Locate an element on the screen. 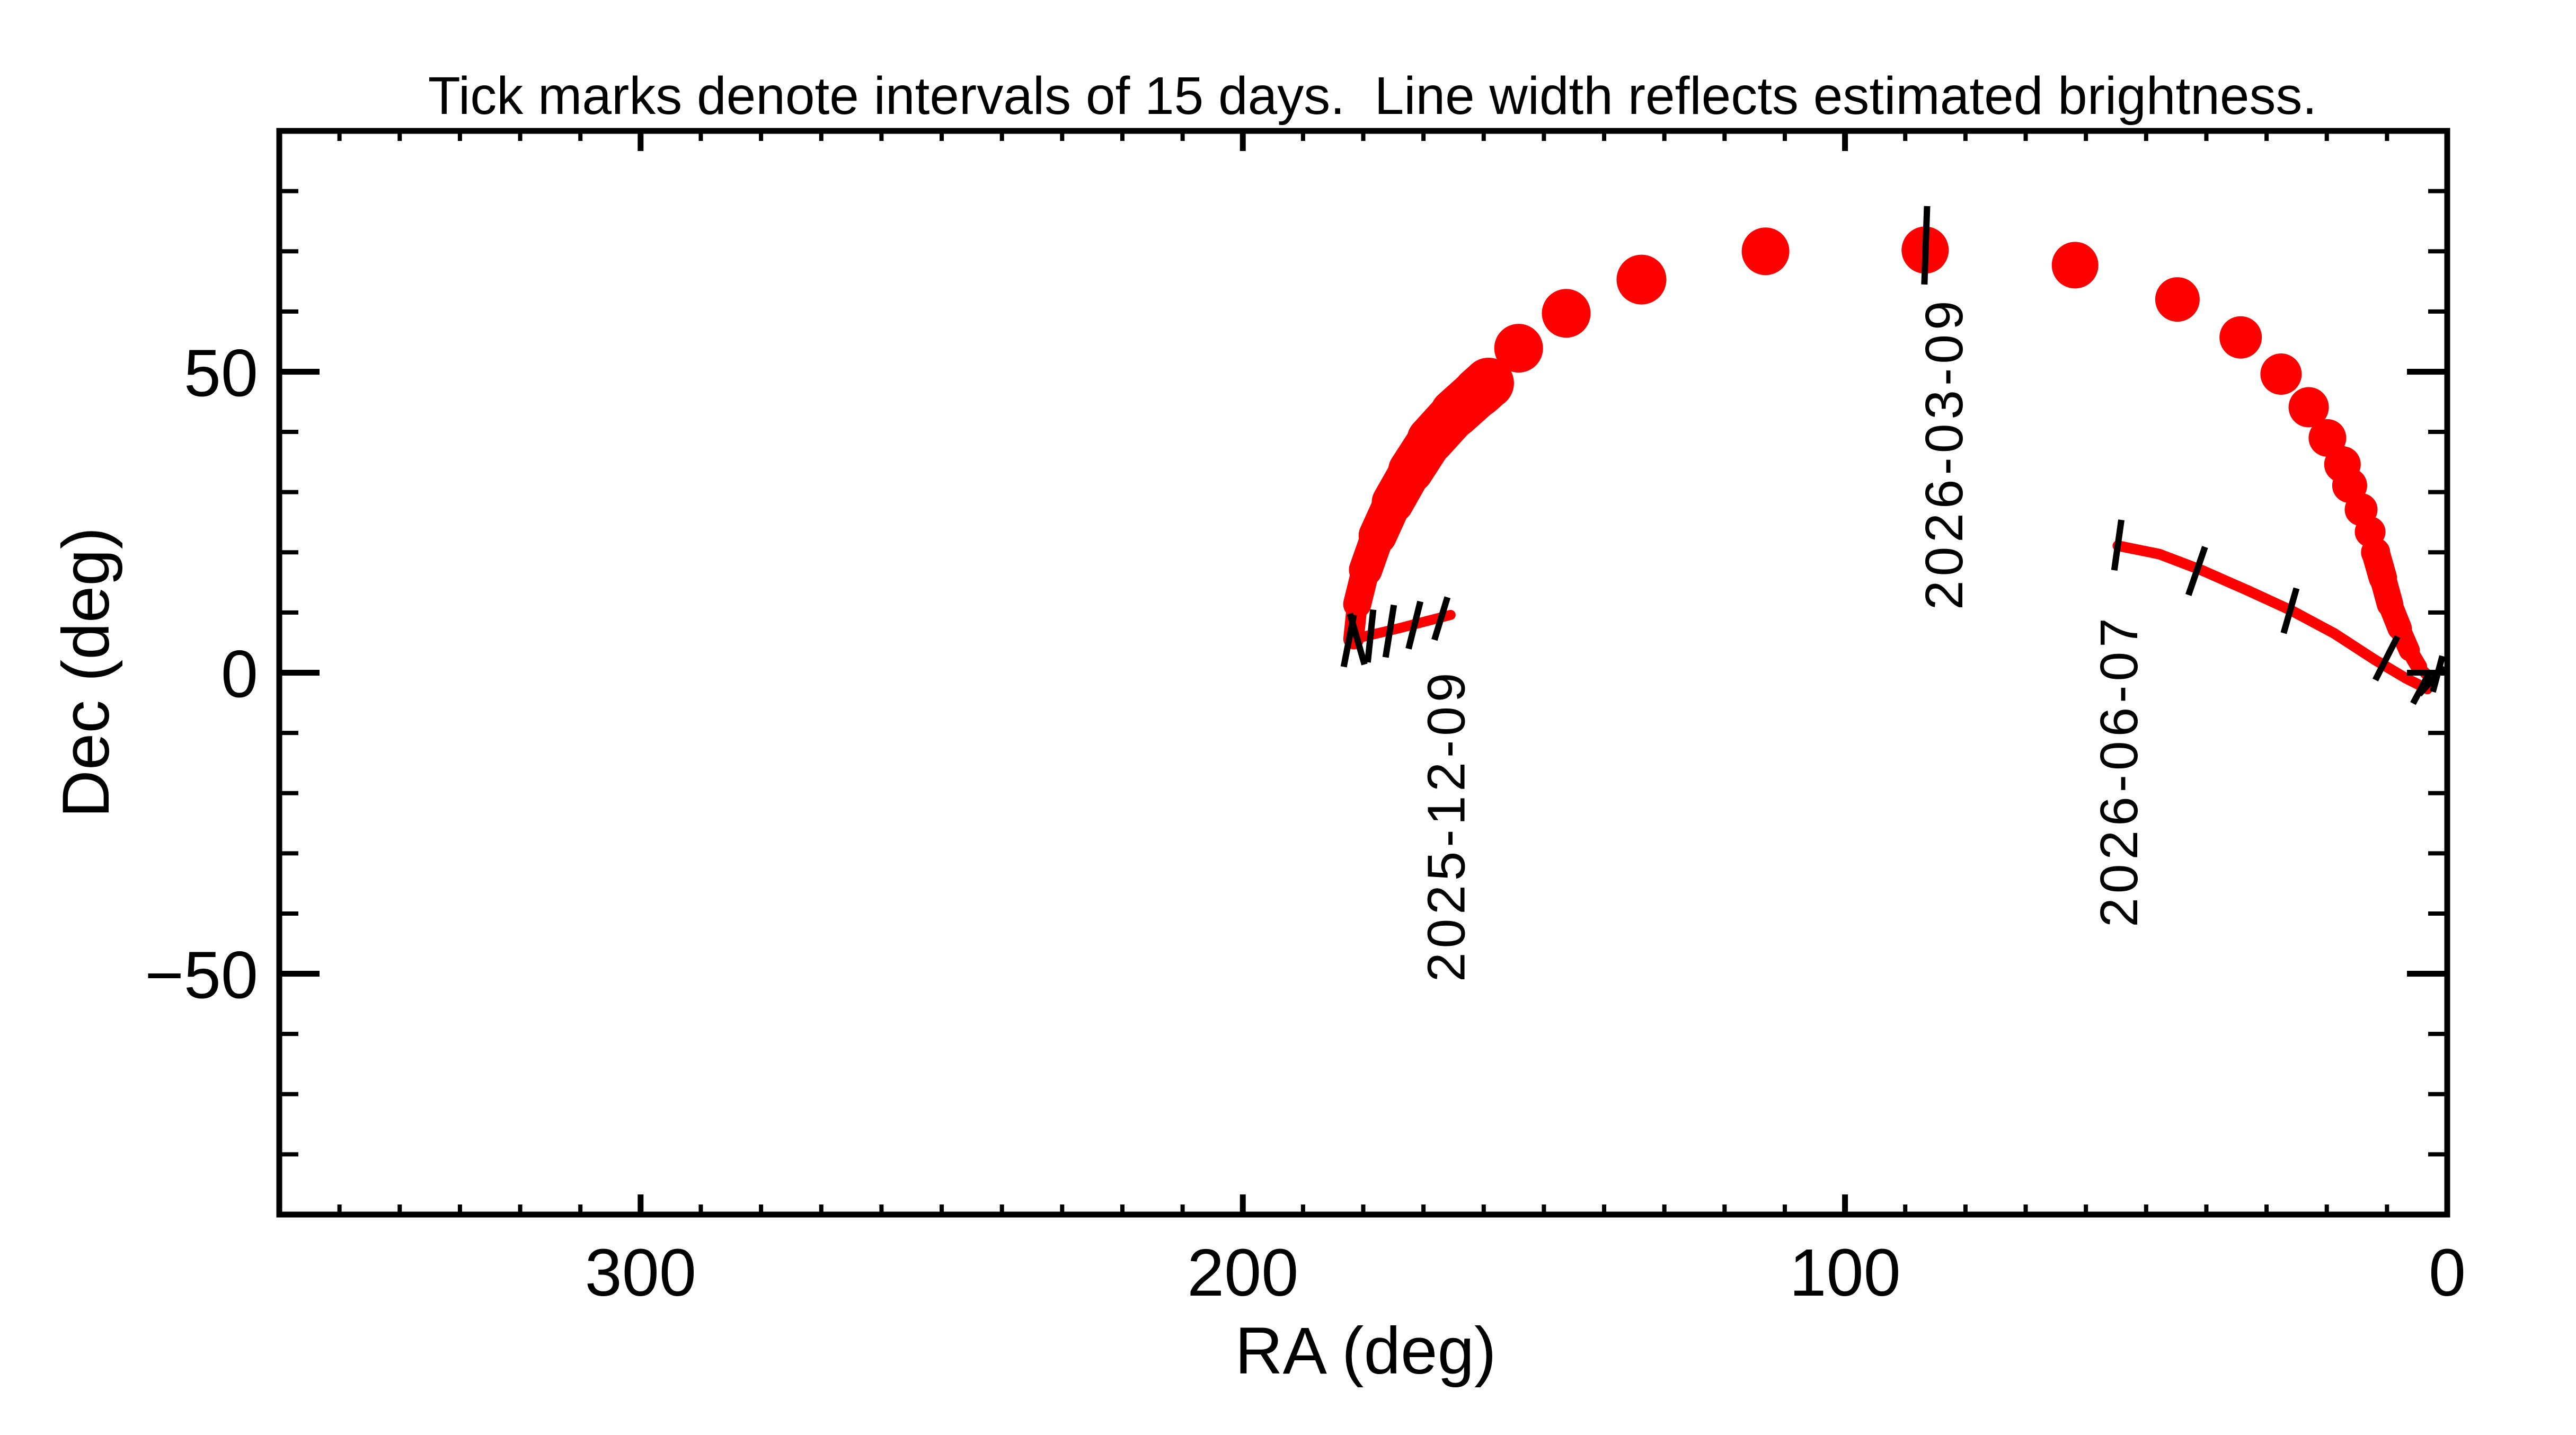 The height and width of the screenshot is (1435, 2576). x-tick-label: 200 is located at coordinates (1242, 1272).